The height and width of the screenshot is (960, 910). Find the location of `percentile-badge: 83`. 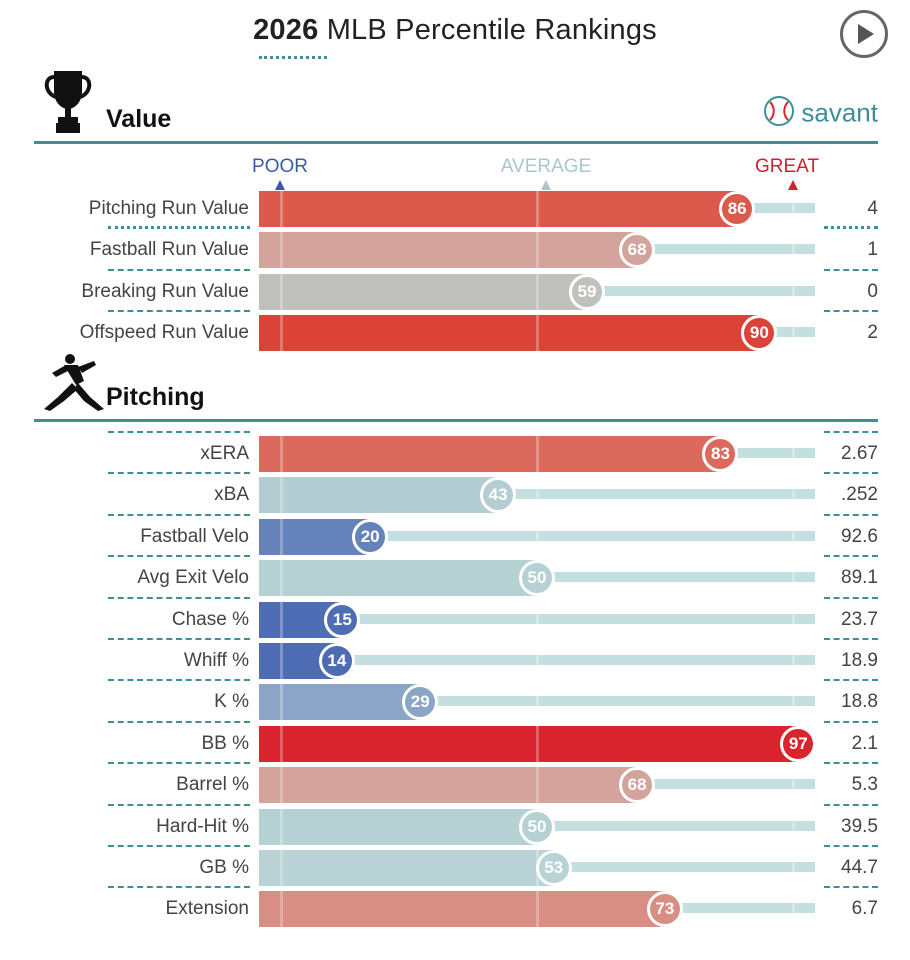

percentile-badge: 83 is located at coordinates (720, 454).